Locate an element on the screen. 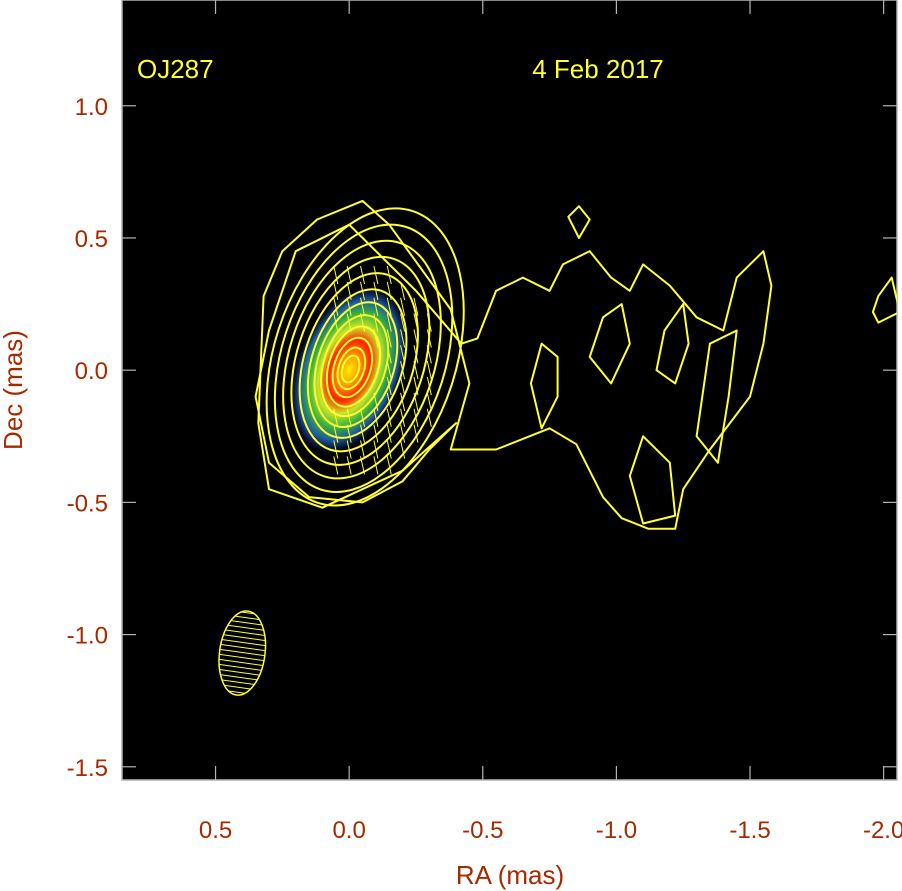 The height and width of the screenshot is (891, 902). y-tick-label: 0.5 is located at coordinates (91, 239).